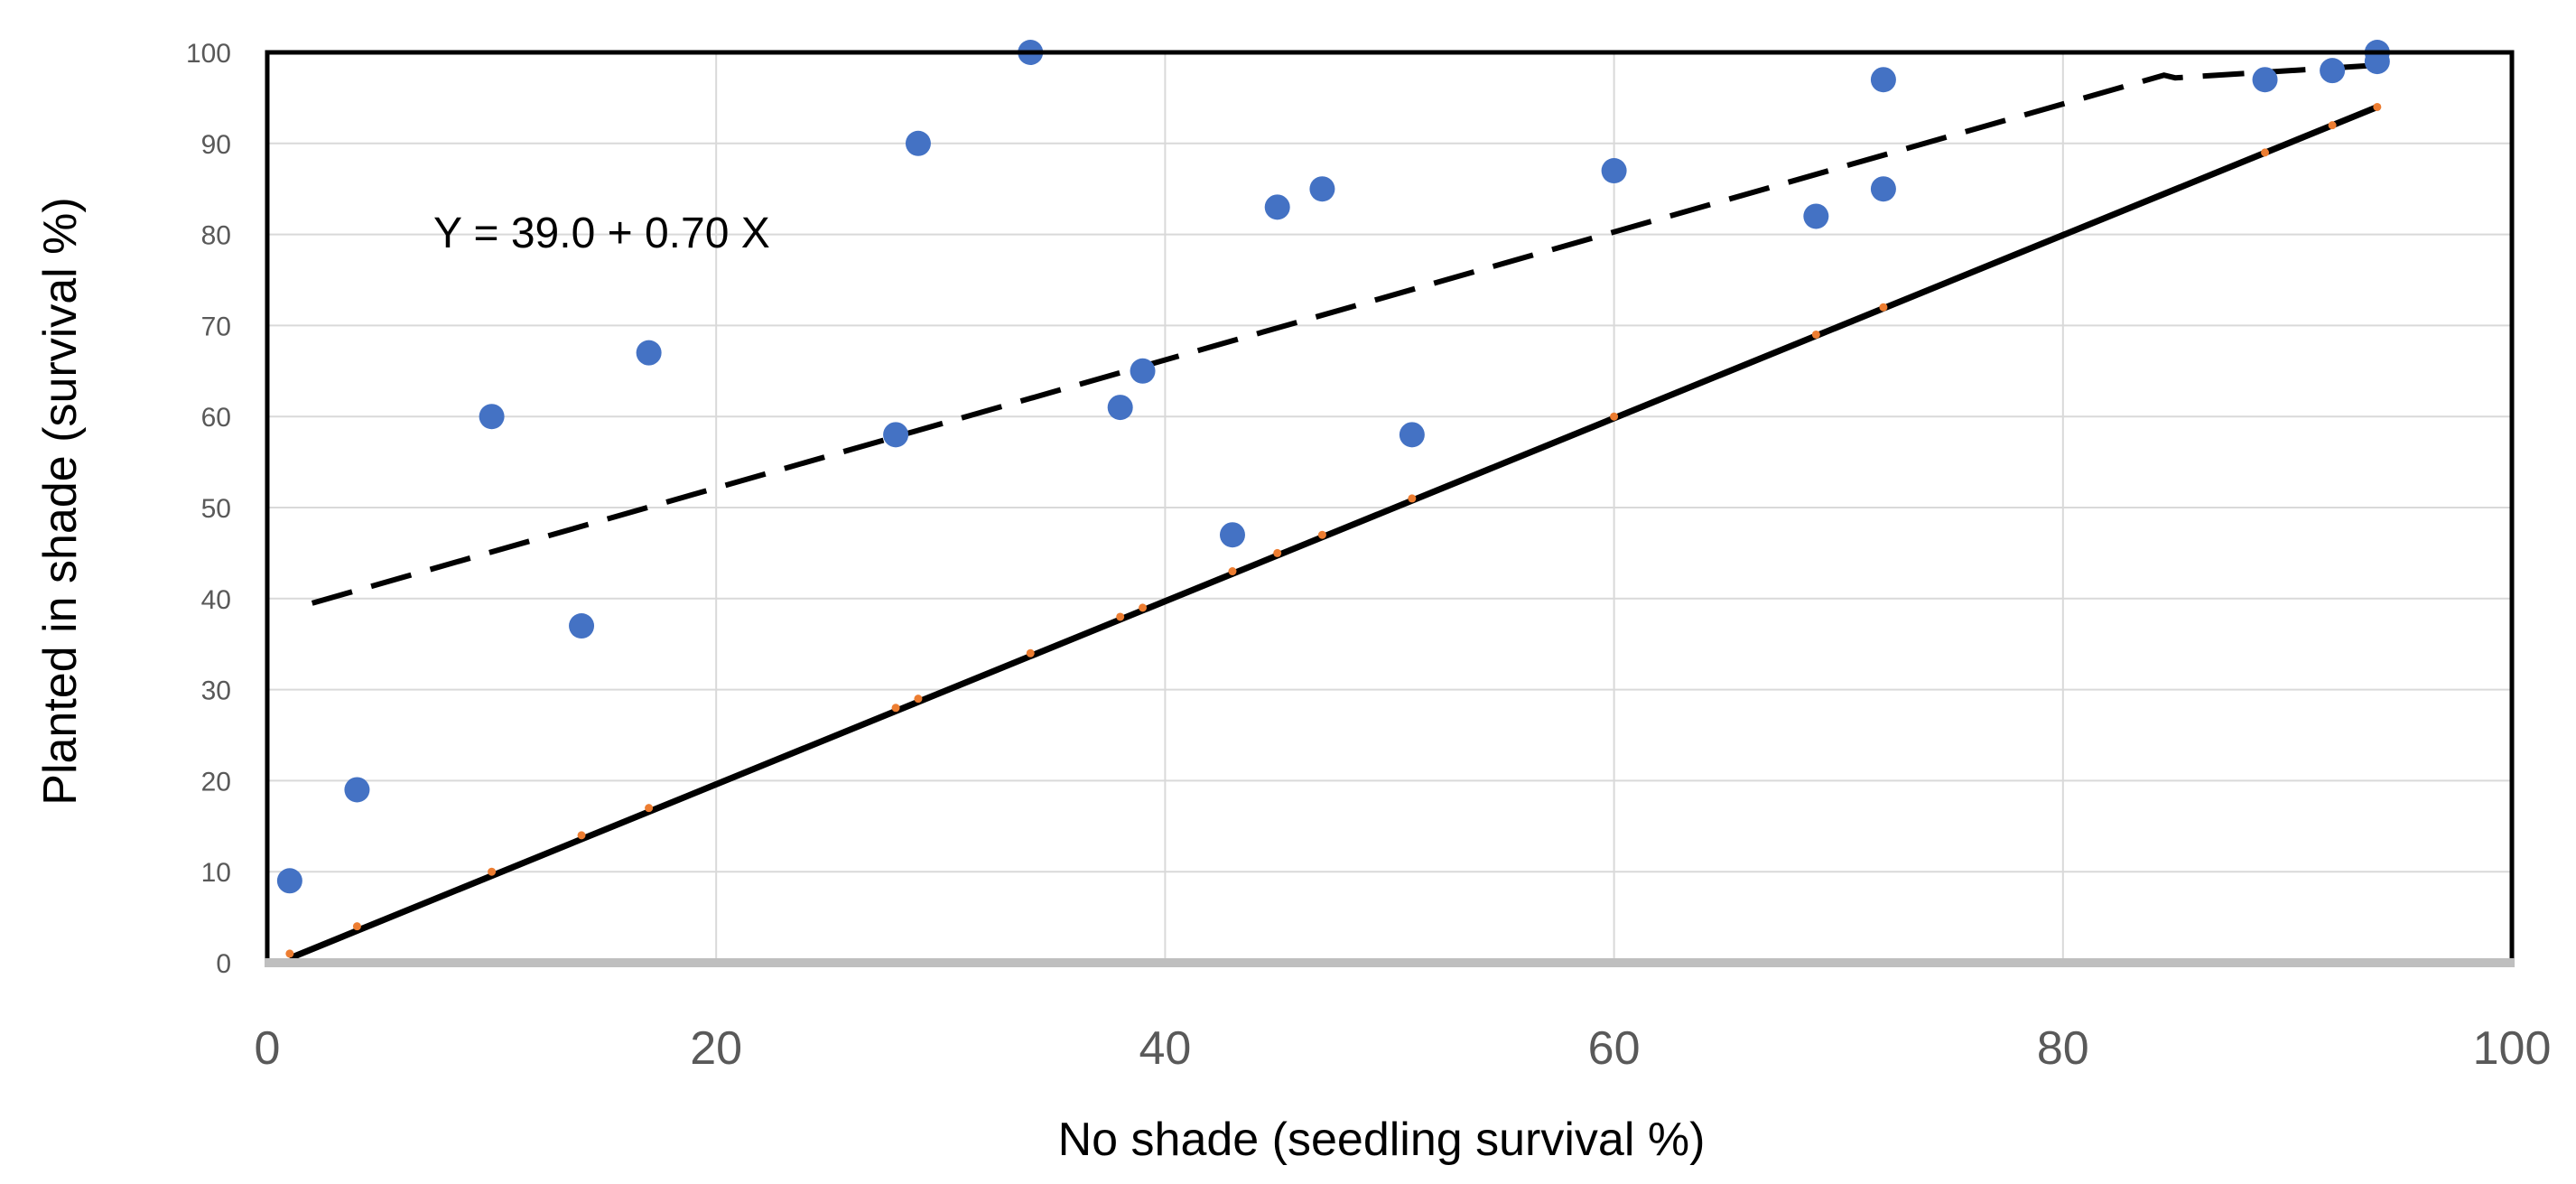 The height and width of the screenshot is (1184, 2576). What do you see at coordinates (216, 509) in the screenshot?
I see `y-tick-label-50: 50` at bounding box center [216, 509].